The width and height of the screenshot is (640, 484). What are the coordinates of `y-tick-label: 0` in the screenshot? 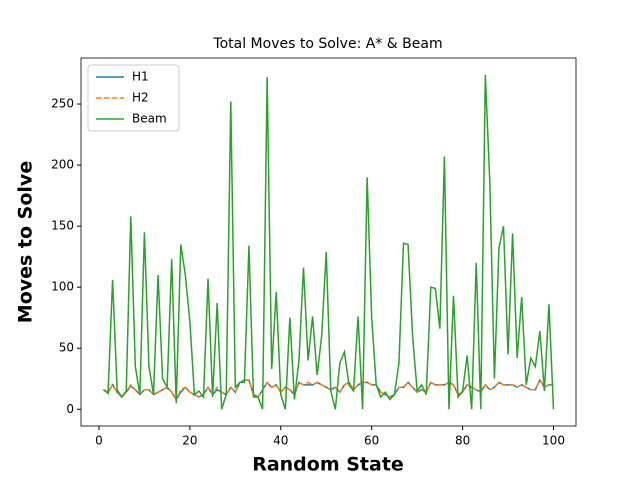 It's located at (70, 409).